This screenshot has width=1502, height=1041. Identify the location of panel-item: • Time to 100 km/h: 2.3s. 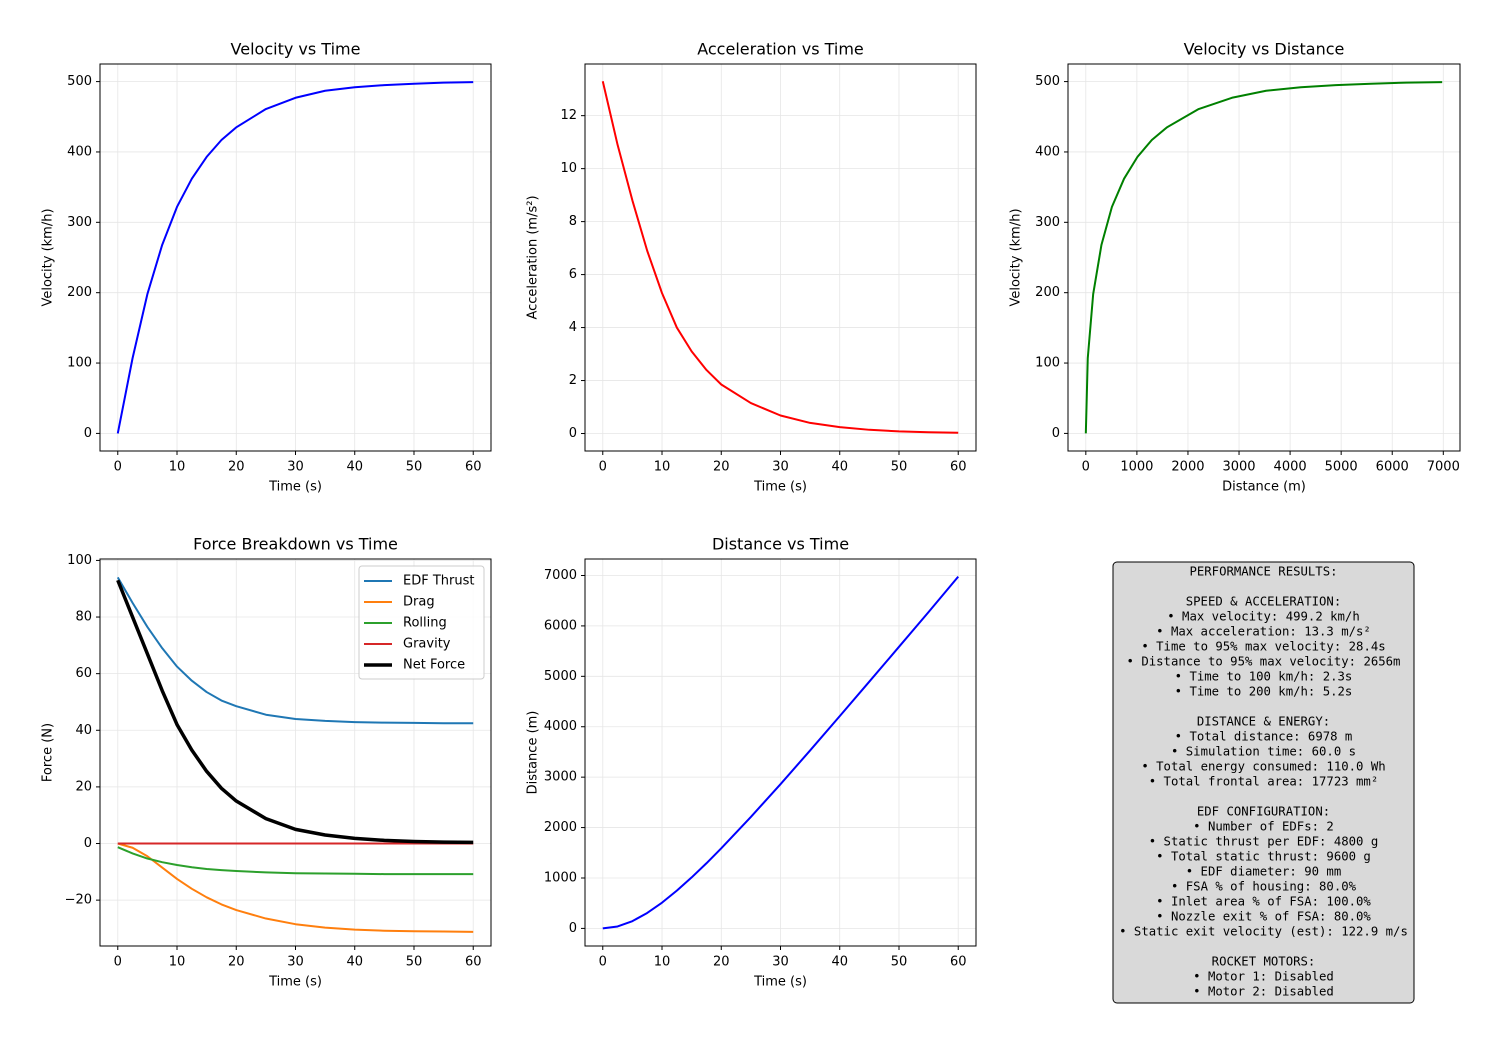
(1264, 677).